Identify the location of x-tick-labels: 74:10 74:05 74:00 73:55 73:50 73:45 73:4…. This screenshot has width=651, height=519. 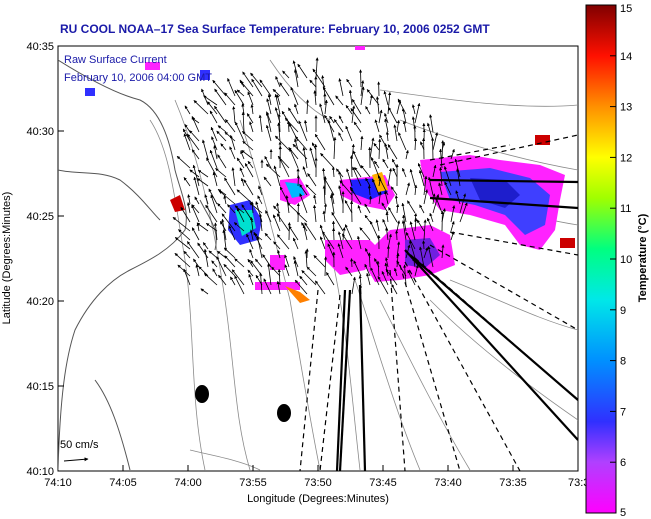
(316, 483).